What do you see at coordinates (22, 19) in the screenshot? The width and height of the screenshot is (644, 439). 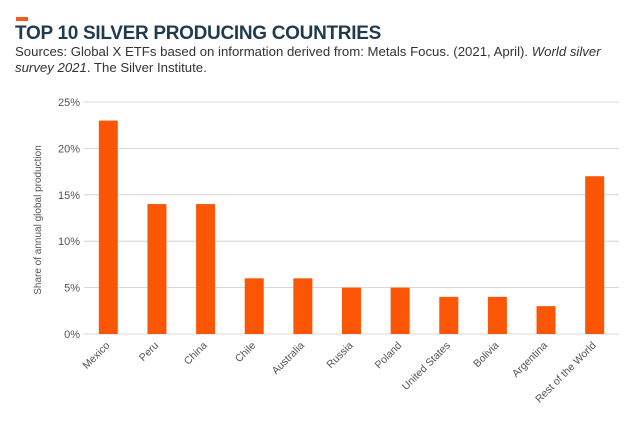 I see `title-accent-bar` at bounding box center [22, 19].